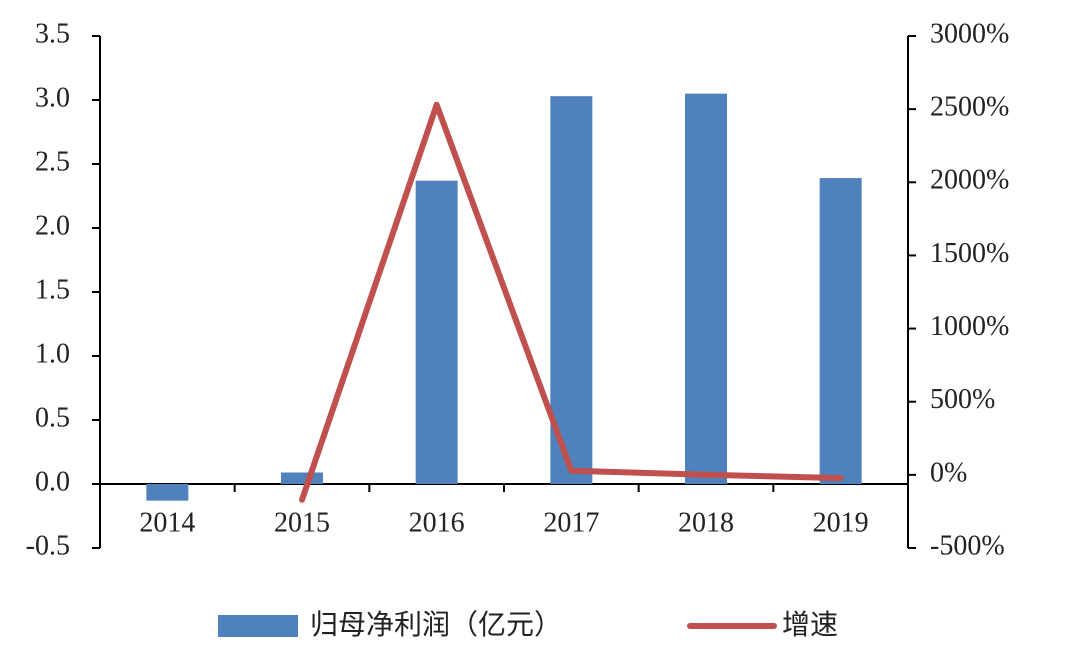  Describe the element at coordinates (52, 481) in the screenshot. I see `y-tick-label: 0.0` at that location.